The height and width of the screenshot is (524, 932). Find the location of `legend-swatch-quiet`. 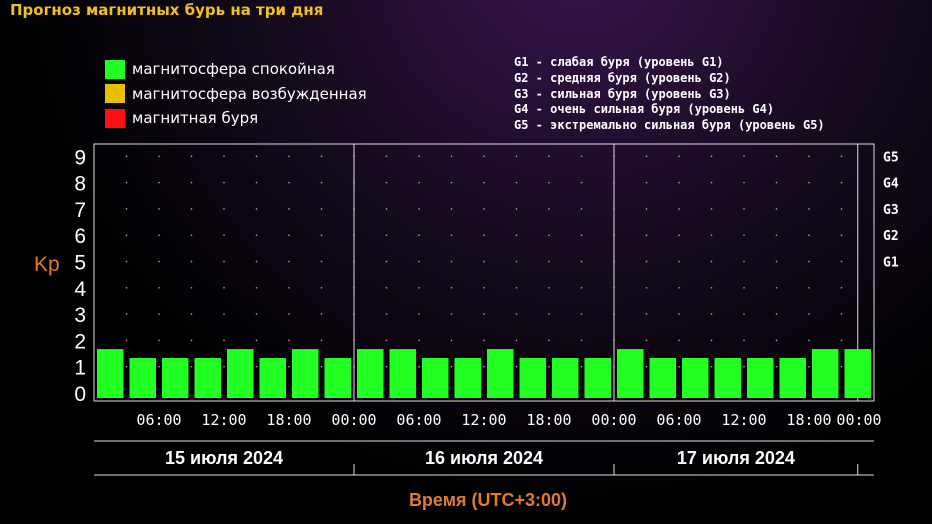

legend-swatch-quiet is located at coordinates (115, 69).